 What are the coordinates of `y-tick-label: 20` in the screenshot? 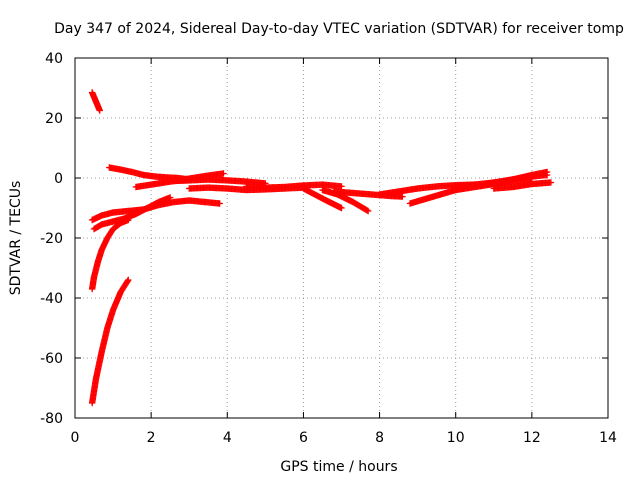 It's located at (54, 119).